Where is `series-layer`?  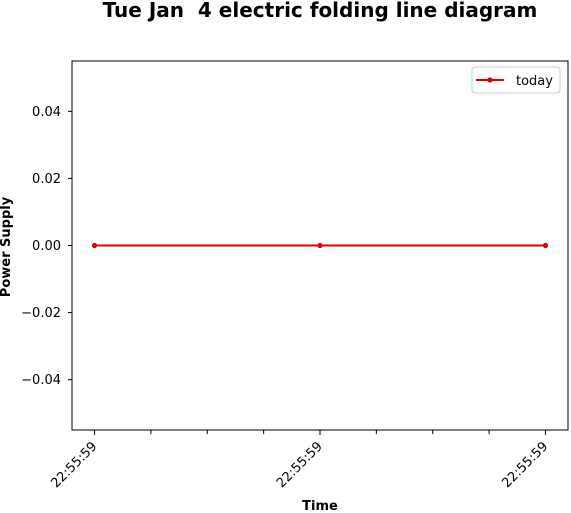
series-layer is located at coordinates (320, 245).